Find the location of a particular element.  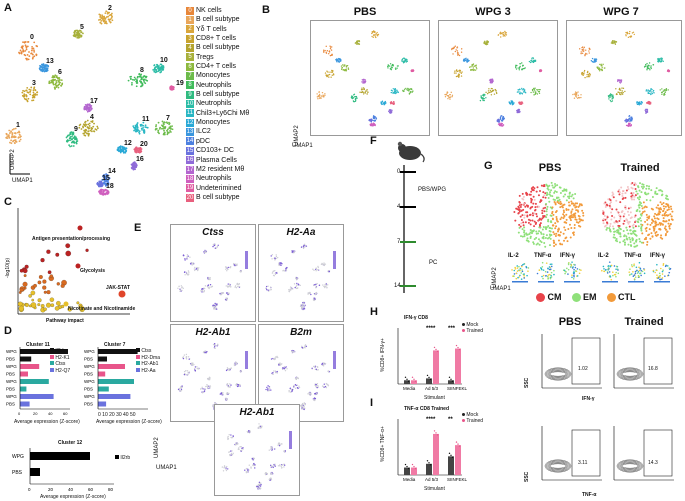

legend-swatch: 3 is located at coordinates (190, 38).